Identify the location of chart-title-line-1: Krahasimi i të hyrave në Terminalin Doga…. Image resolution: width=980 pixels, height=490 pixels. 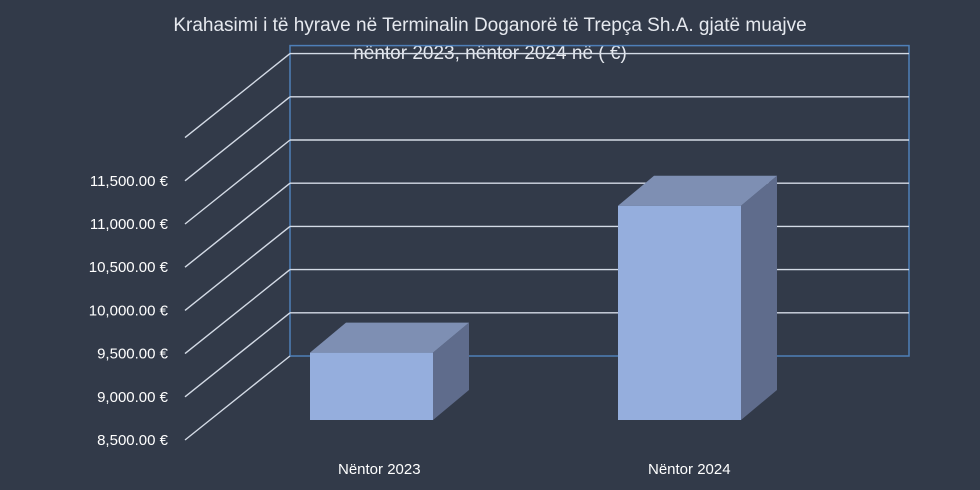
(490, 25).